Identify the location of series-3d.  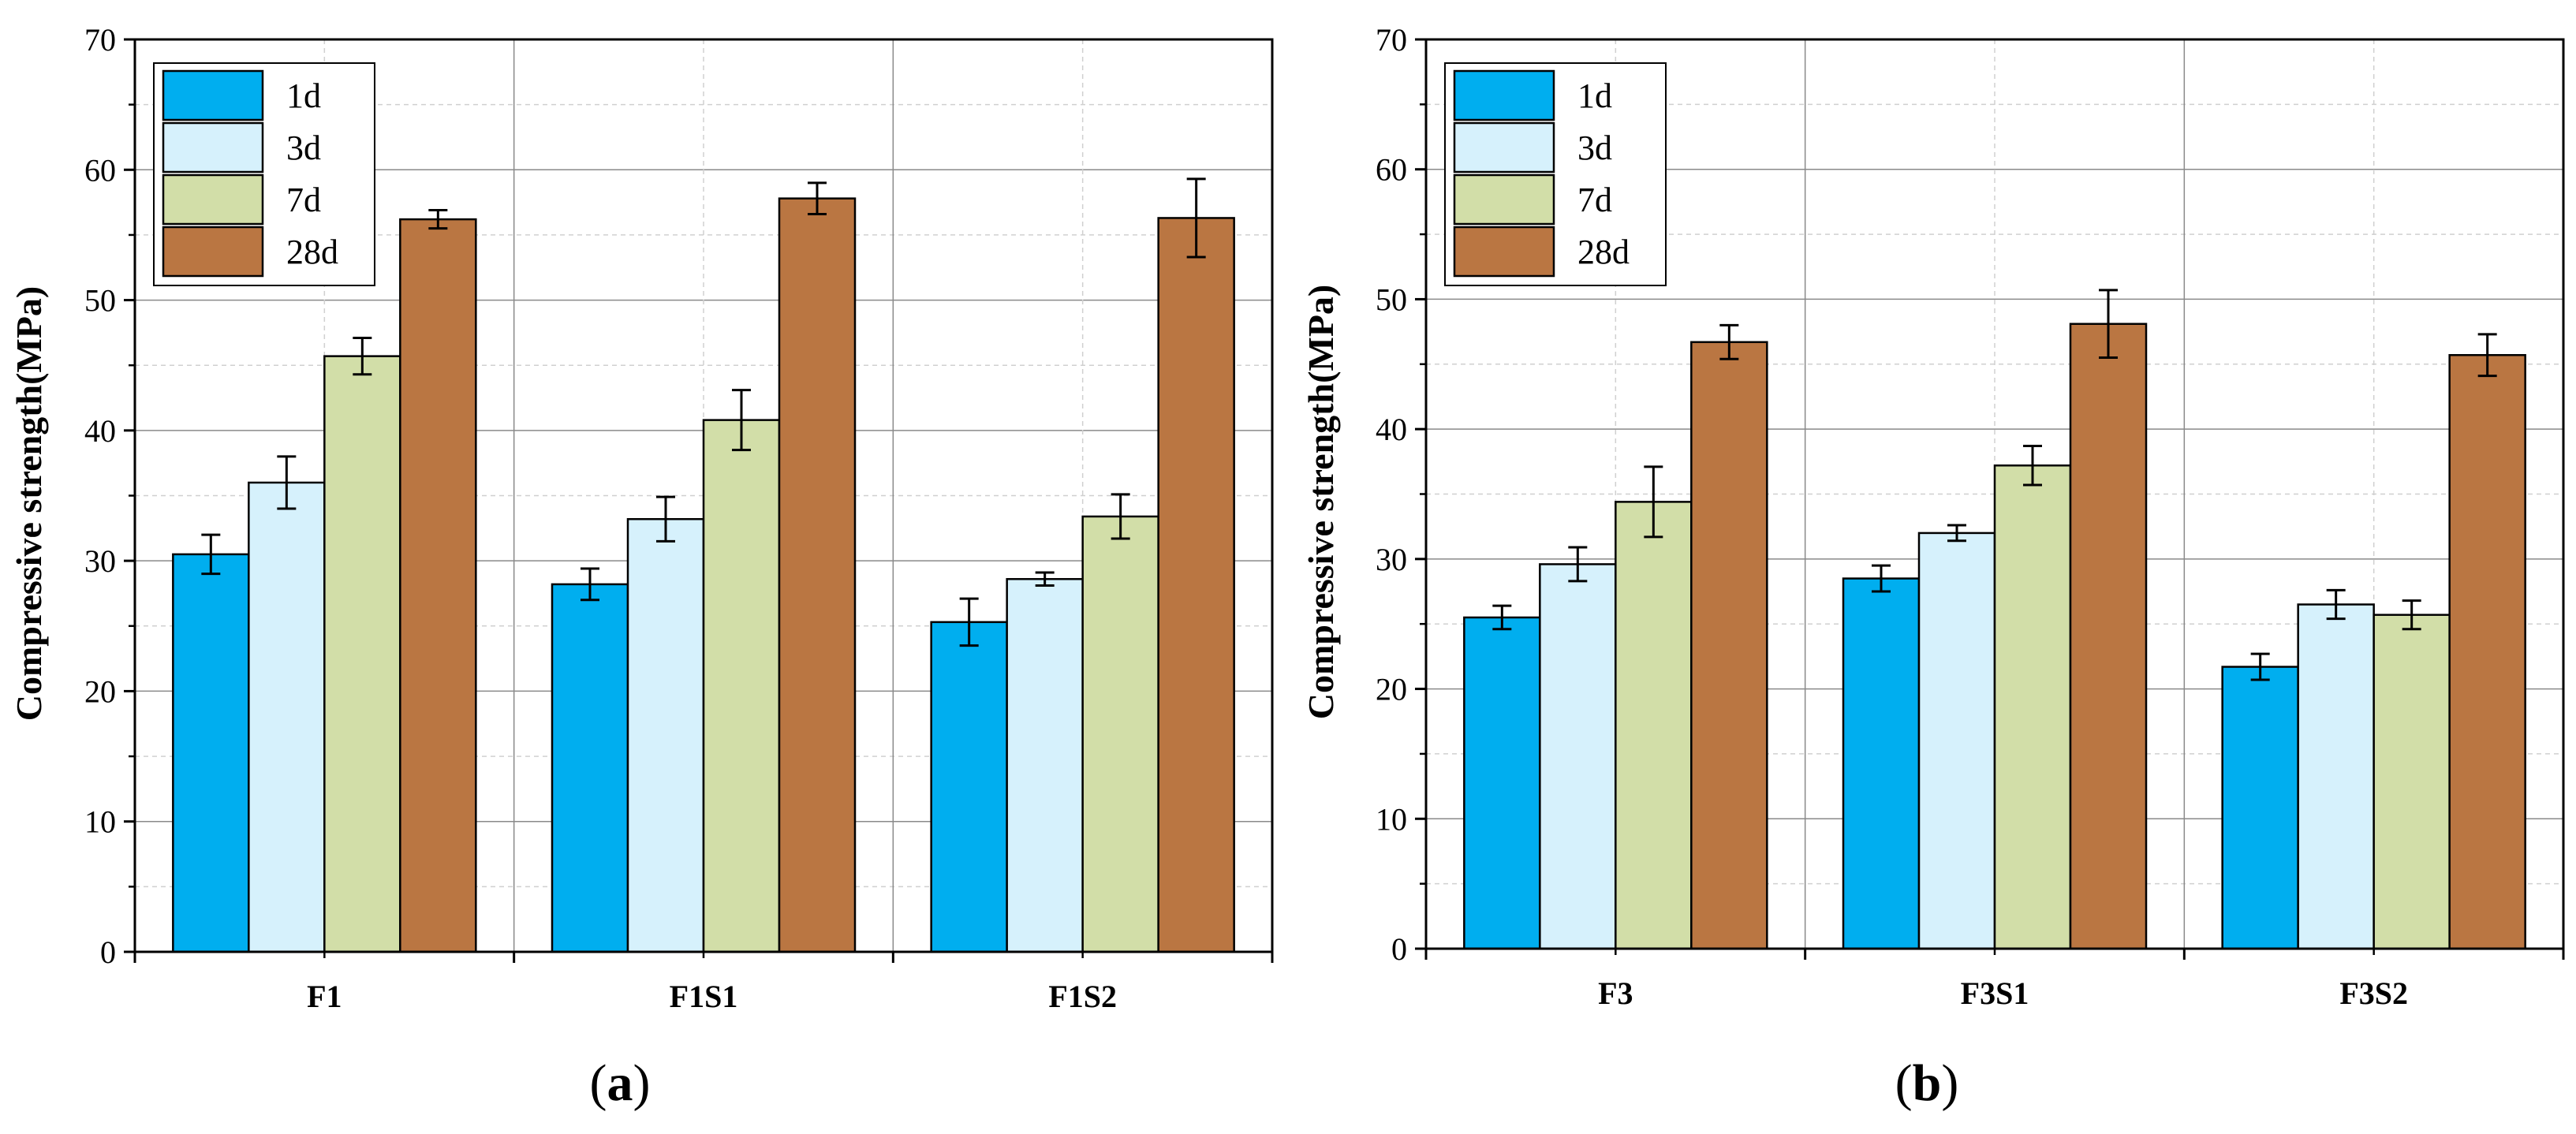
(666, 704).